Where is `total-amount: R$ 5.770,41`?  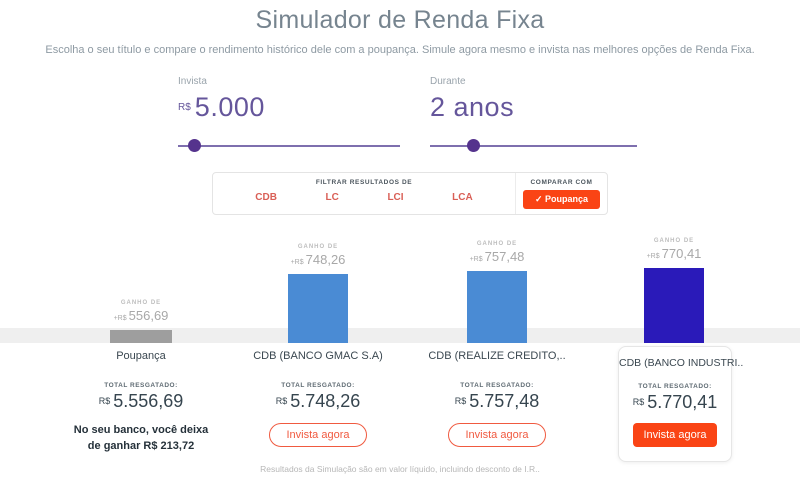
total-amount: R$ 5.770,41 is located at coordinates (675, 402).